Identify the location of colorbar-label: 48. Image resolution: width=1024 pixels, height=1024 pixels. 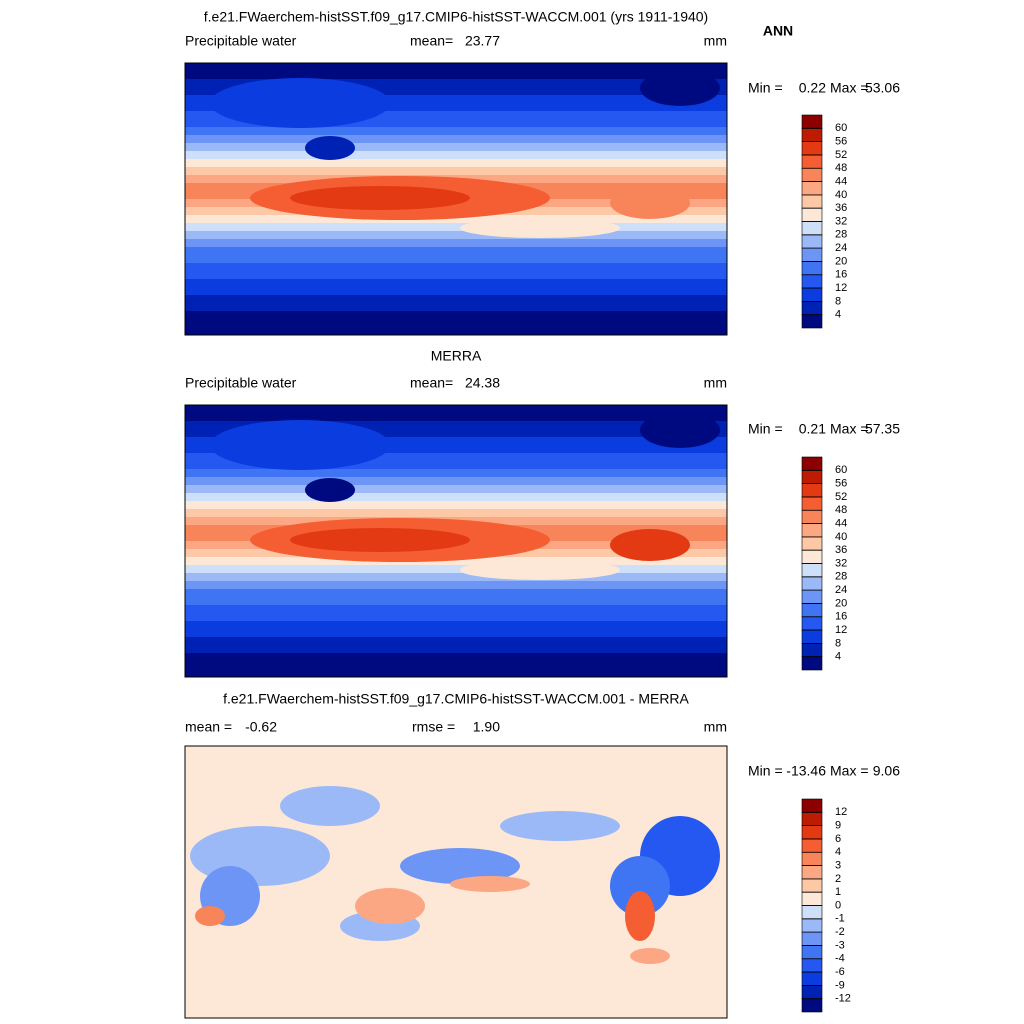
(841, 510).